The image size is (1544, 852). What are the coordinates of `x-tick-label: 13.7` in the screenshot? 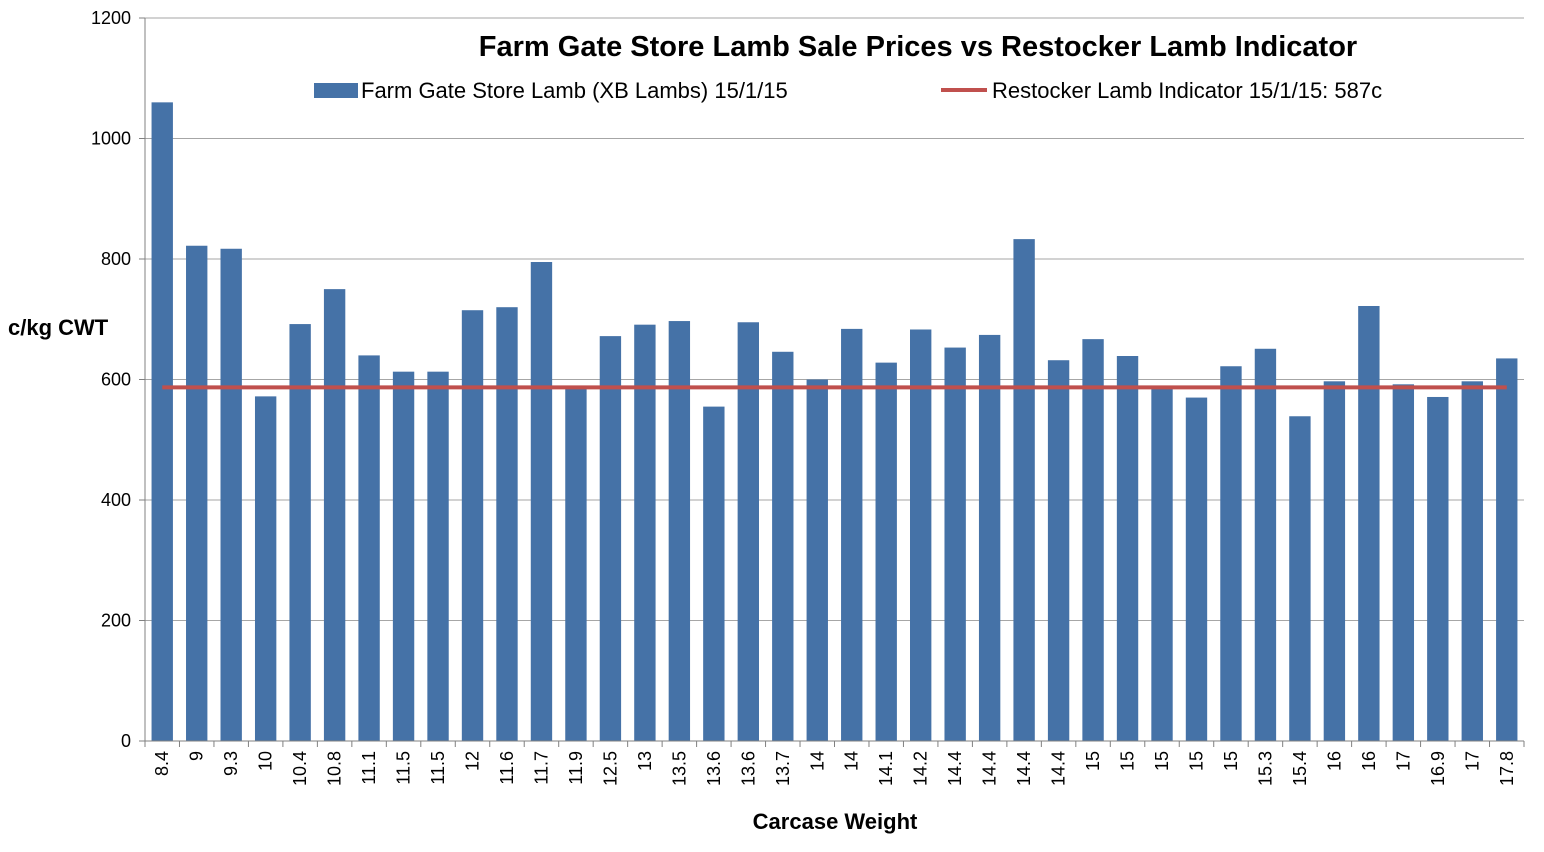 It's located at (783, 768).